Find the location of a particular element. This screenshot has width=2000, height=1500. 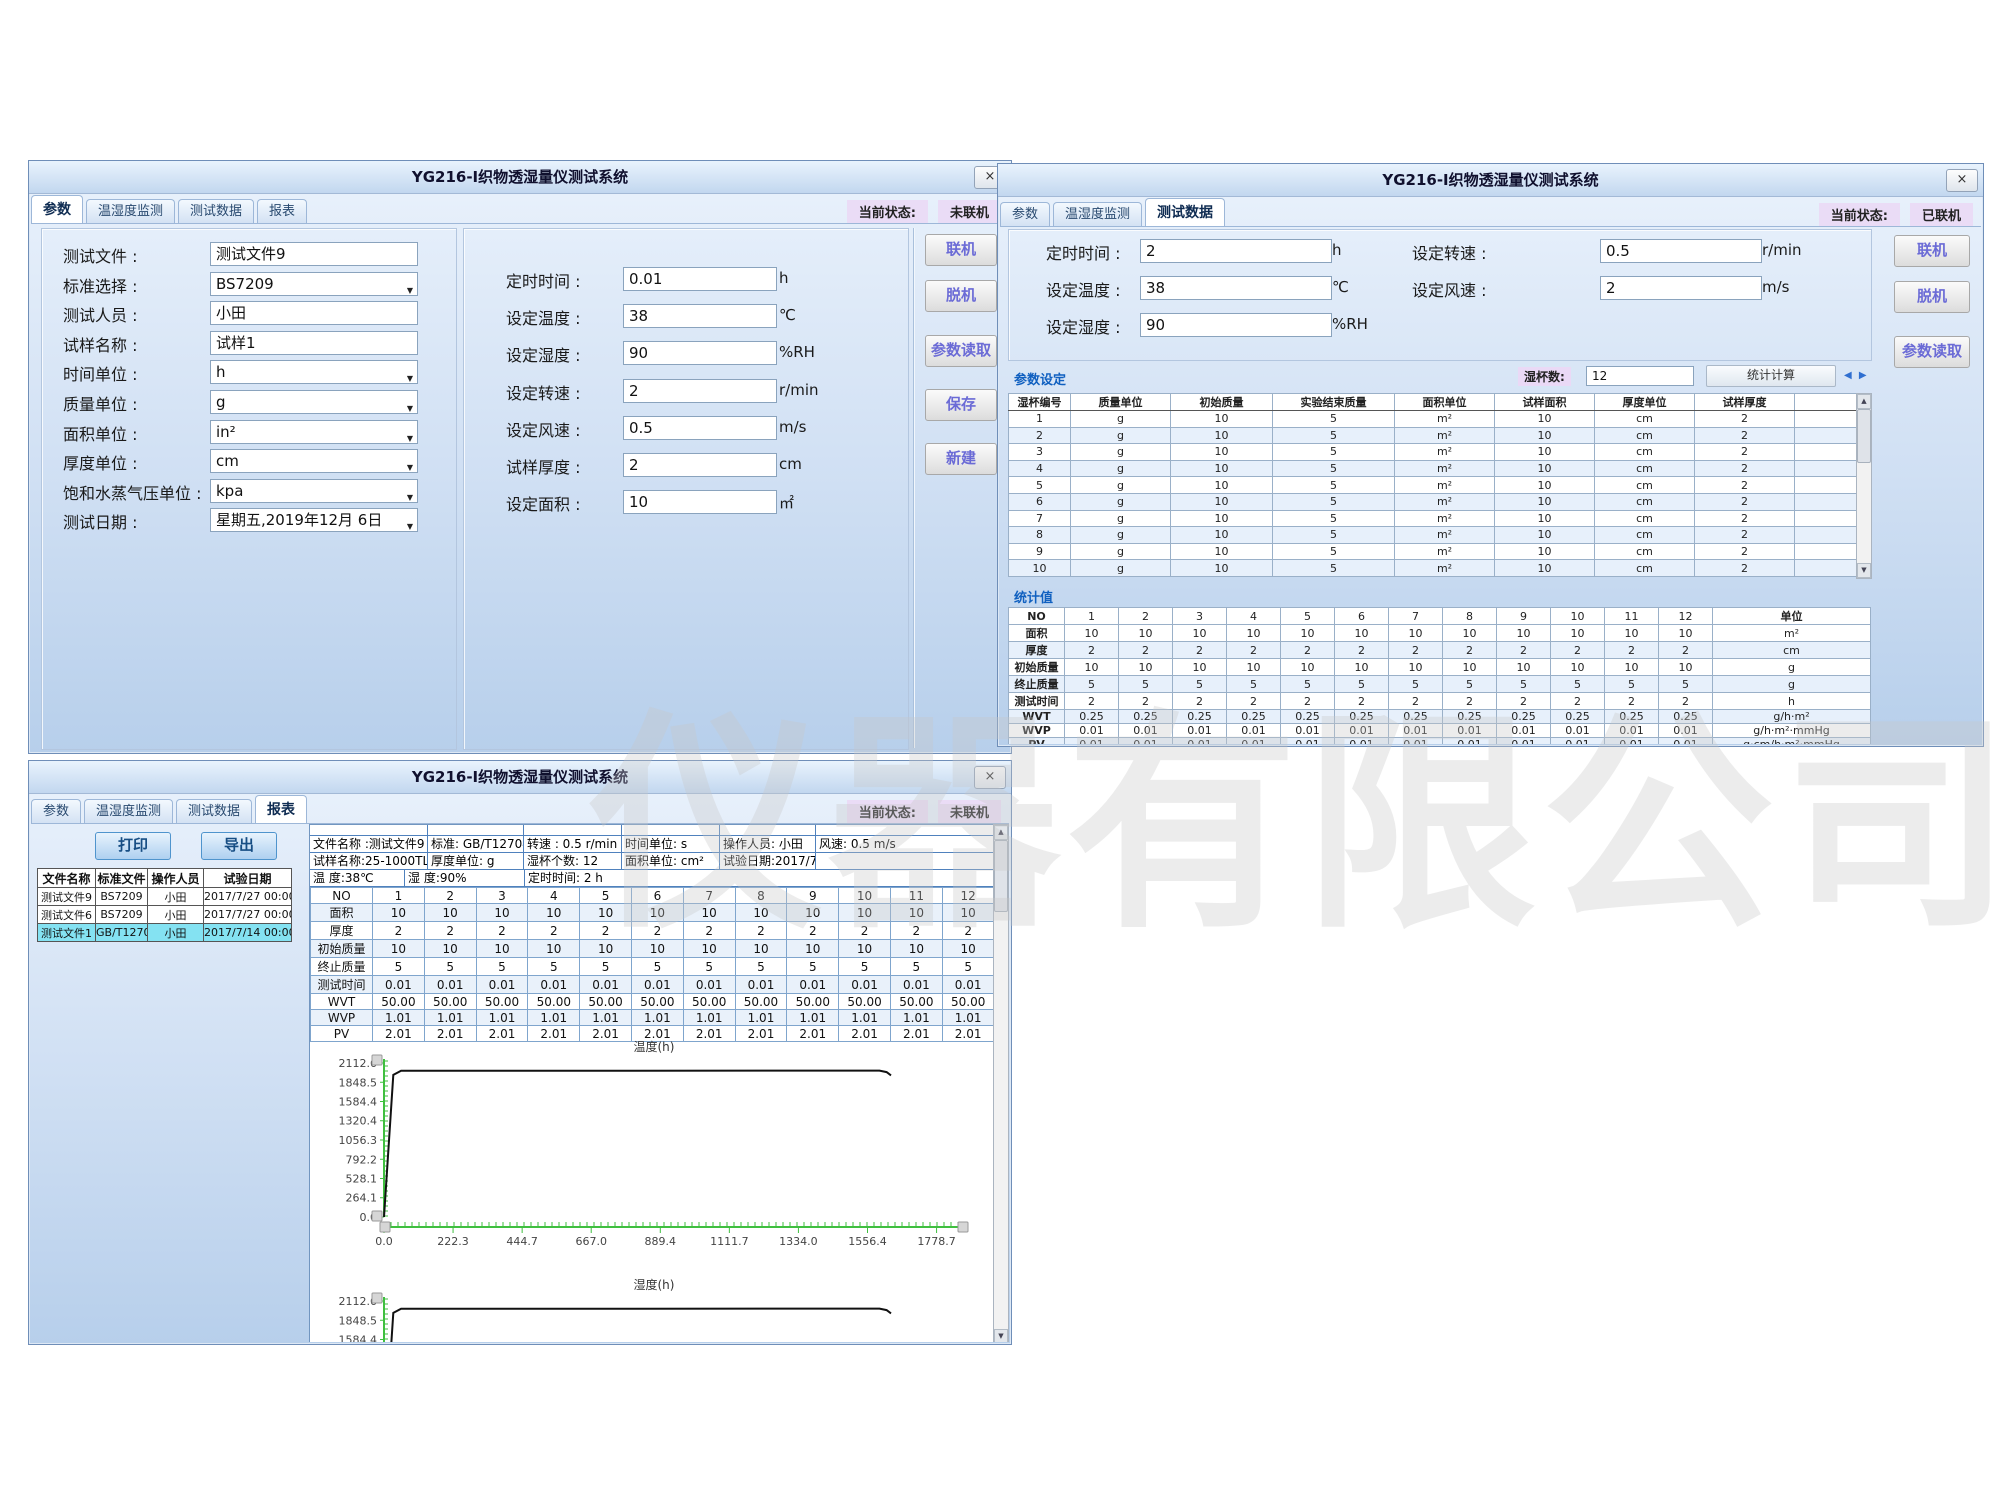

button-保存: 保存 is located at coordinates (961, 405).